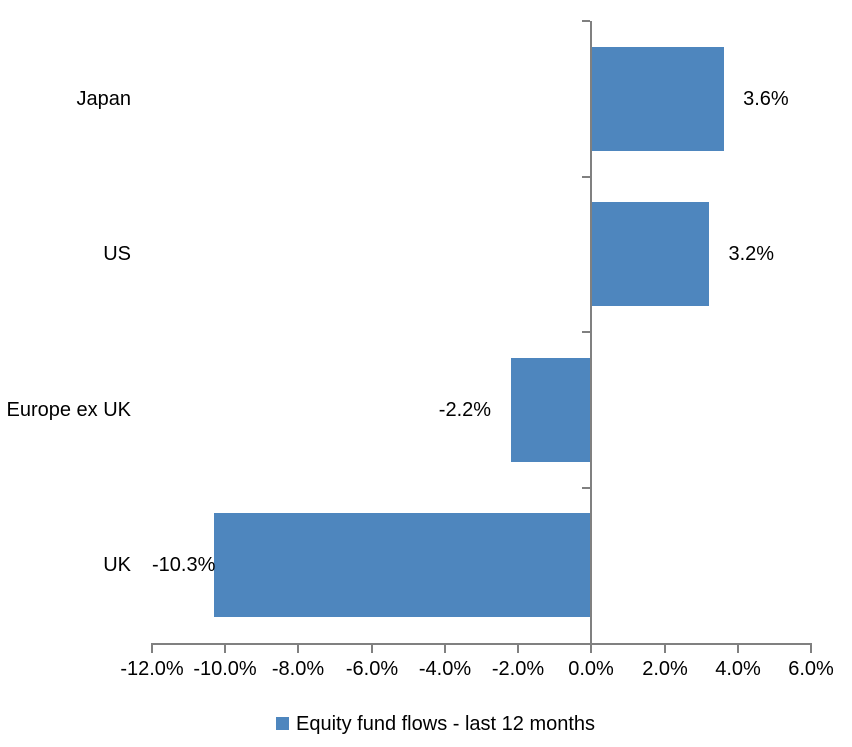  I want to click on data-label: -2.2%, so click(465, 410).